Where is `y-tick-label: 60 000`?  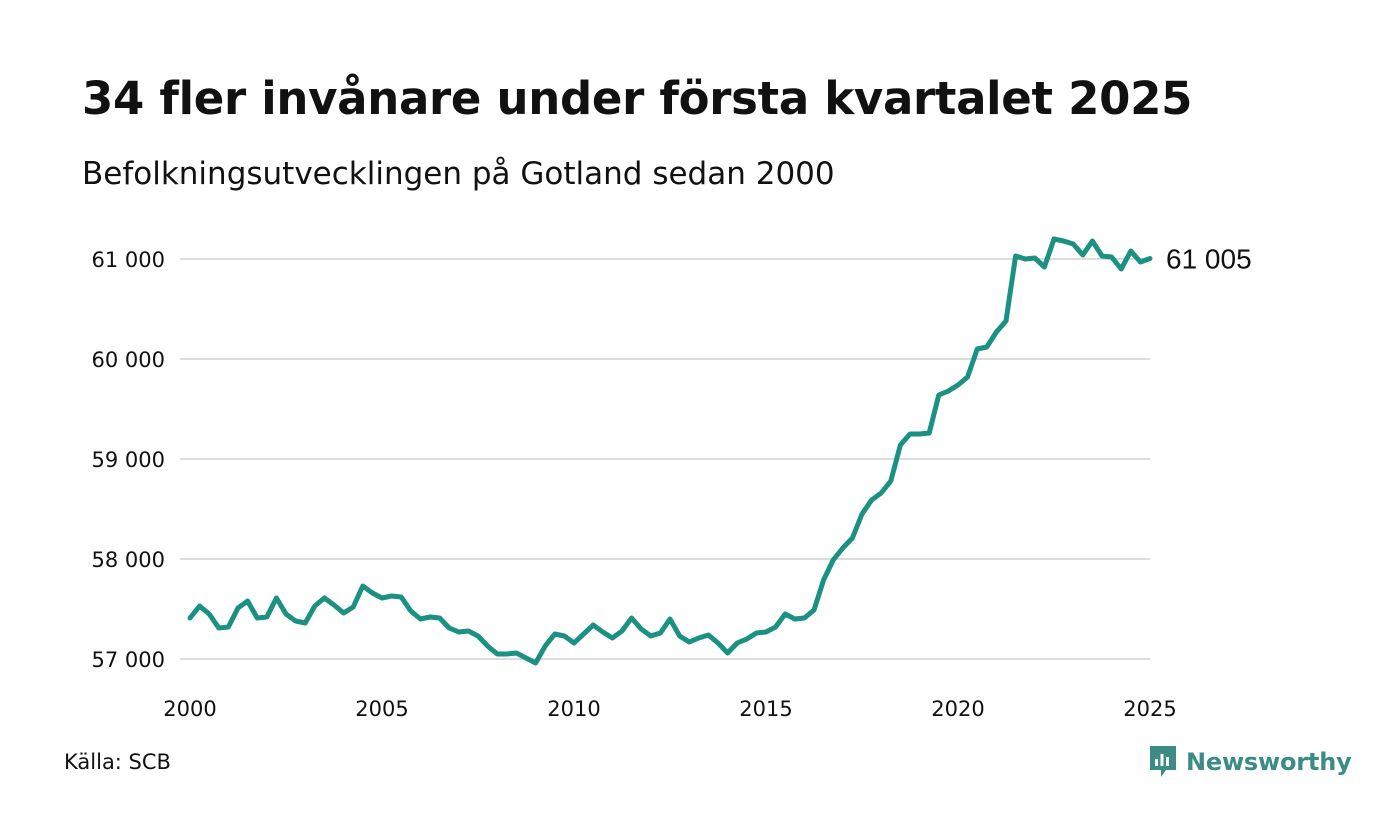
y-tick-label: 60 000 is located at coordinates (128, 360).